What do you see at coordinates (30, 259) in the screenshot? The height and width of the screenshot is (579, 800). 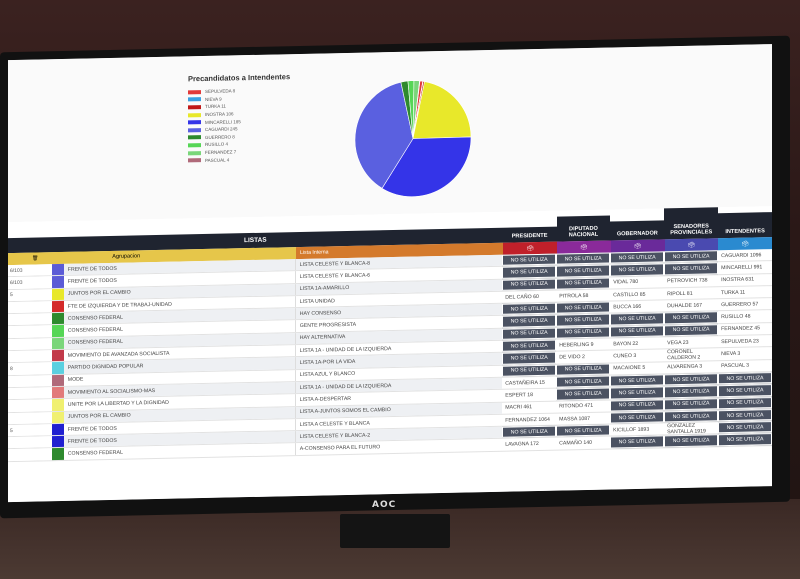 I see `trash-icon: 🗑` at bounding box center [30, 259].